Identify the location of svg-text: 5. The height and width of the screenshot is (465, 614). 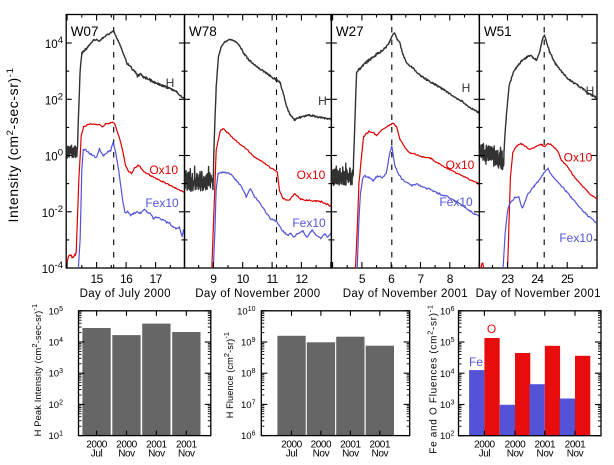
(362, 279).